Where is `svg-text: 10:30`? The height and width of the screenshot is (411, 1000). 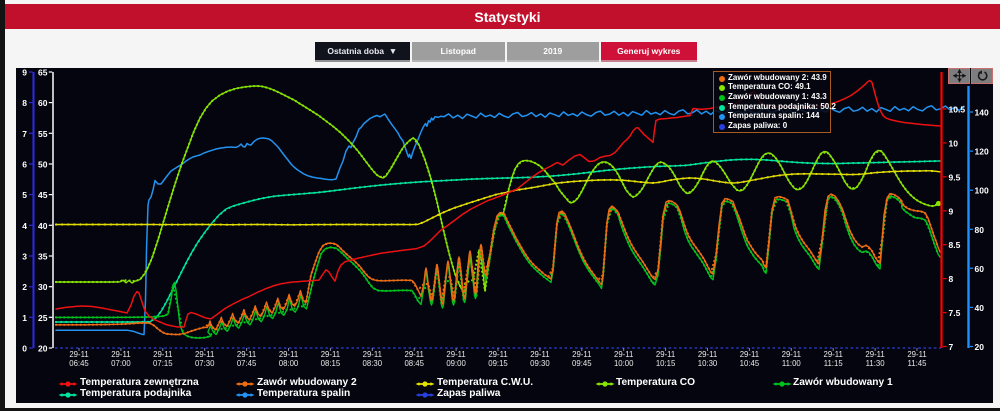
svg-text: 10:30 is located at coordinates (708, 363).